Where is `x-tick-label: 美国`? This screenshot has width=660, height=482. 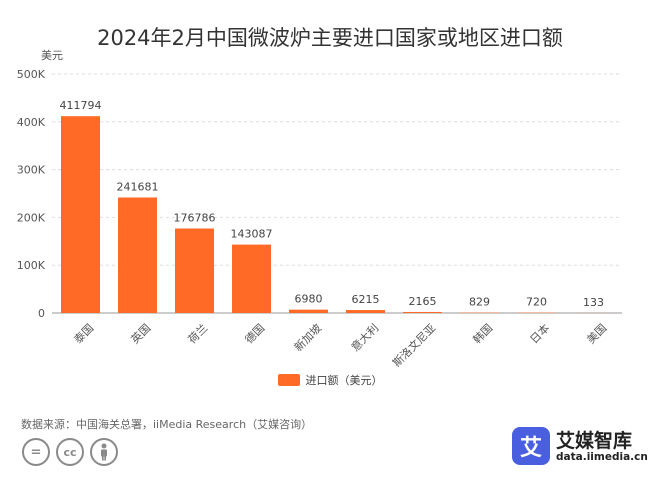 x-tick-label: 美国 is located at coordinates (597, 334).